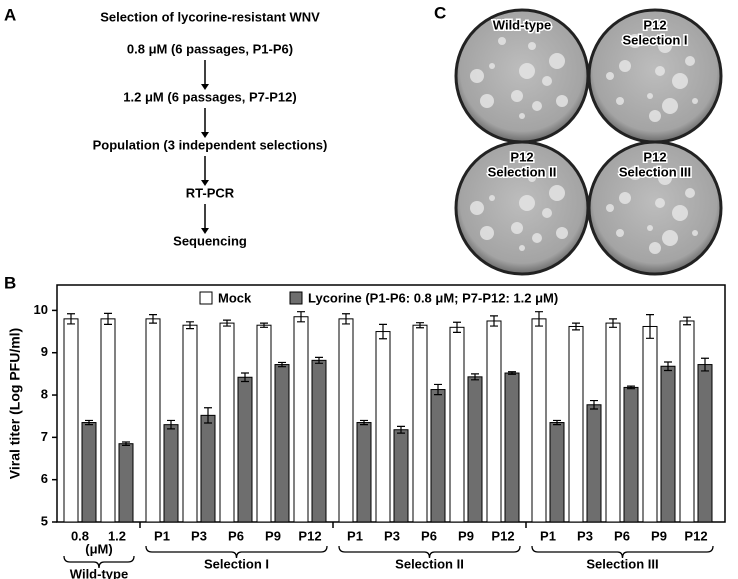  What do you see at coordinates (210, 48) in the screenshot?
I see `flow-step: 0.8 μM (6 passages, P1-P6)` at bounding box center [210, 48].